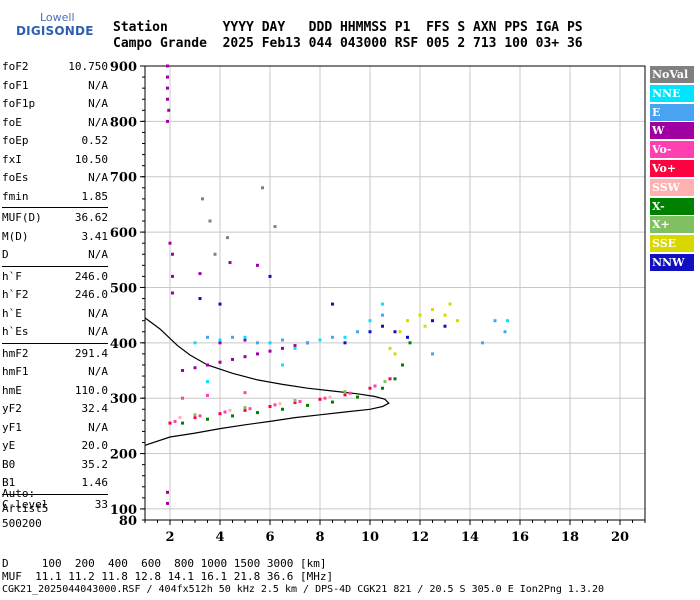 The height and width of the screenshot is (600, 700). Describe the element at coordinates (95, 140) in the screenshot. I see `param-value: 0.52` at that location.